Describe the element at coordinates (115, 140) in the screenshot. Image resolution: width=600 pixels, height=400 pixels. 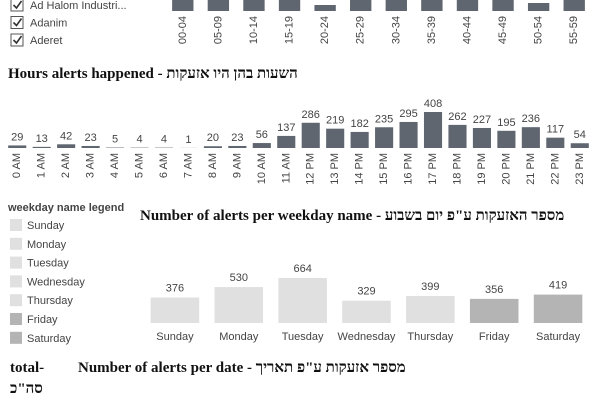
I see `value-label: 5` at that location.